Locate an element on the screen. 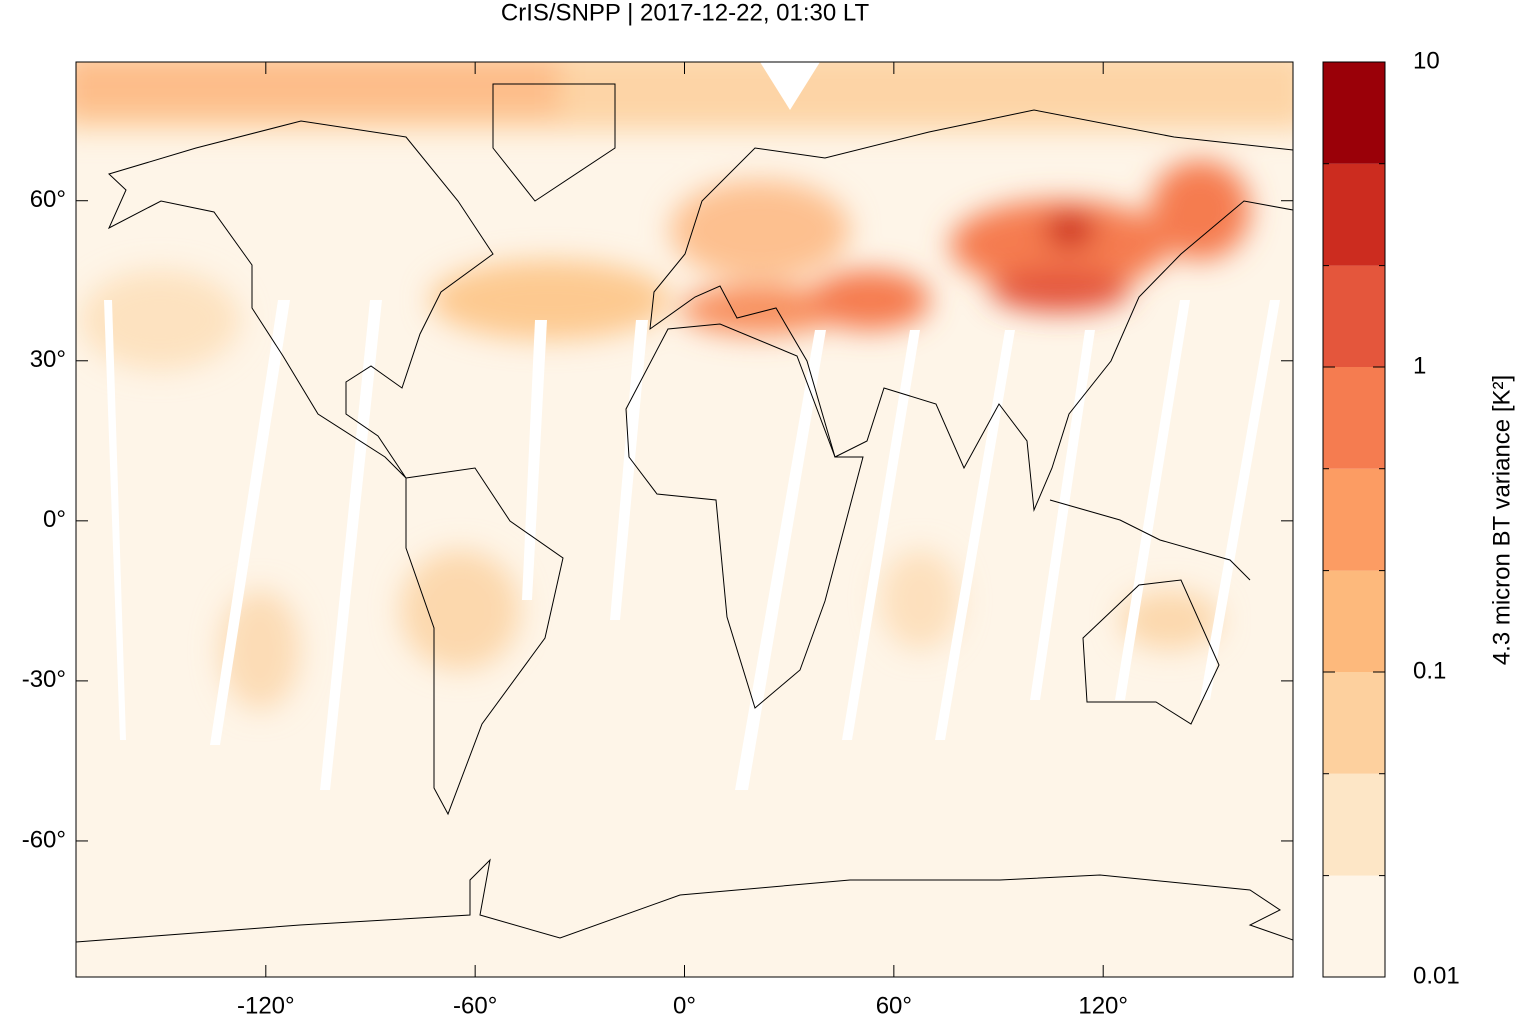  y-tick-label: 30° is located at coordinates (48, 359).